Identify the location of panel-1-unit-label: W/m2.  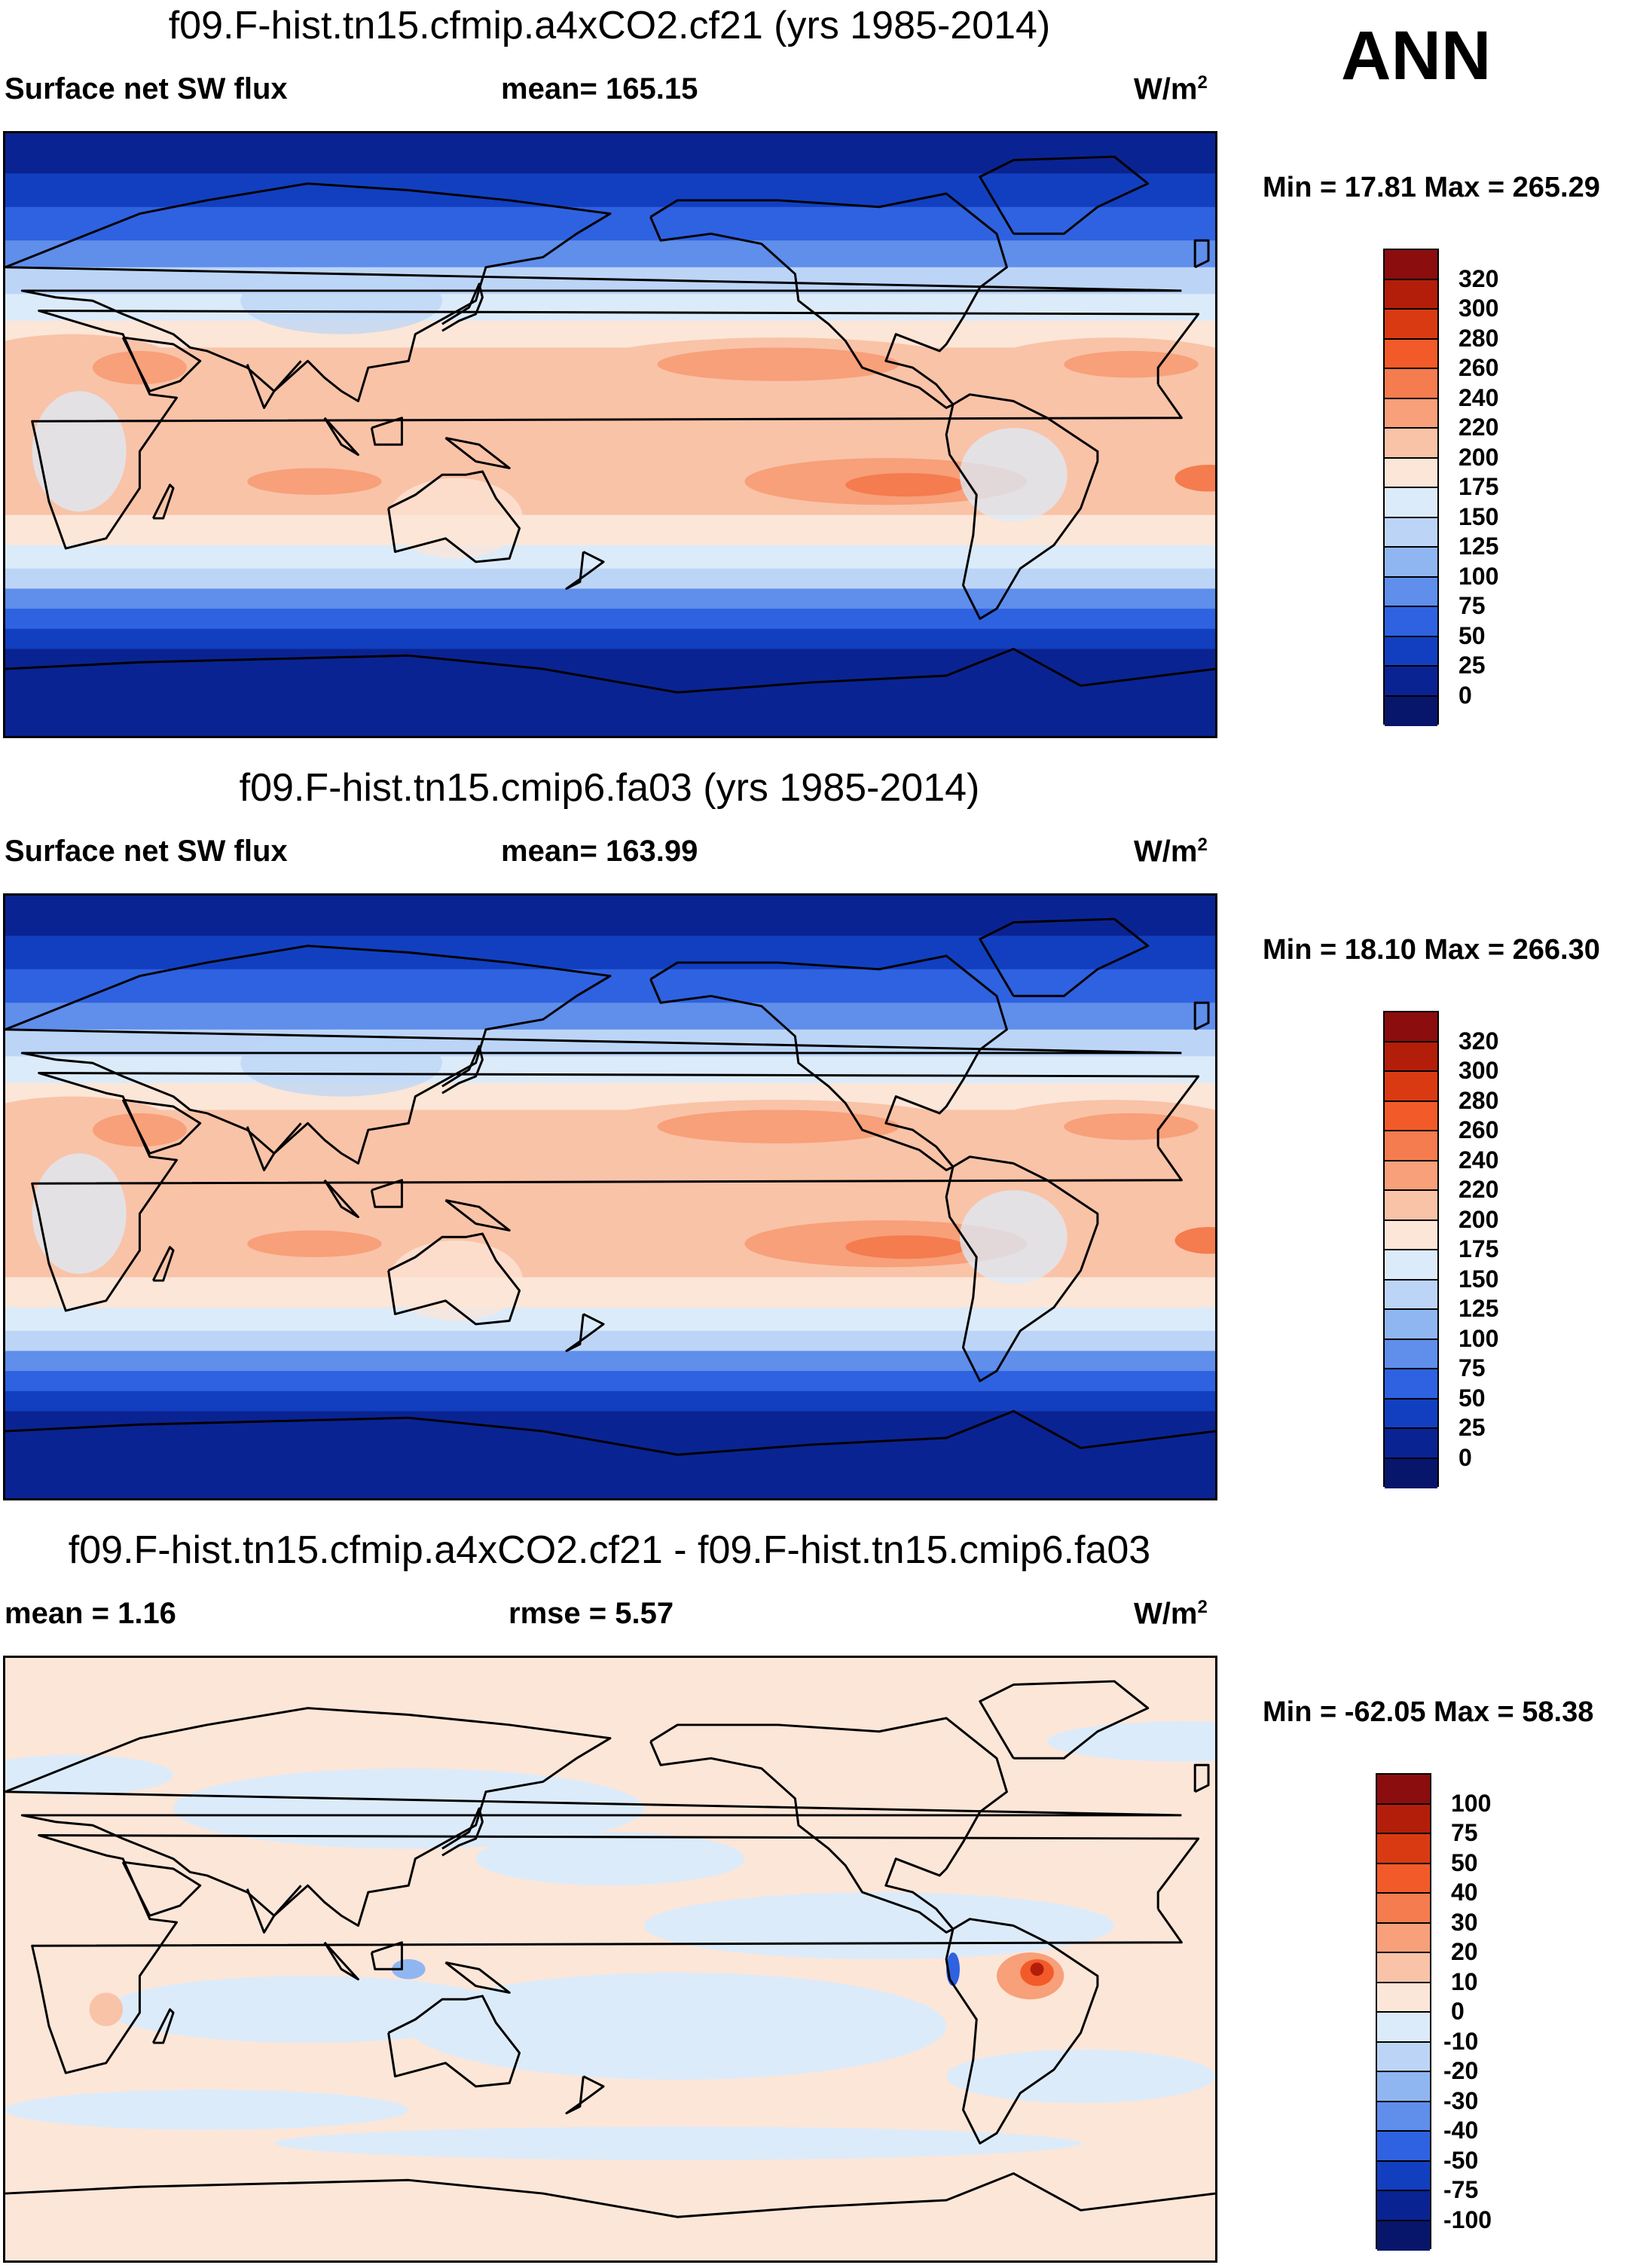
(1171, 89).